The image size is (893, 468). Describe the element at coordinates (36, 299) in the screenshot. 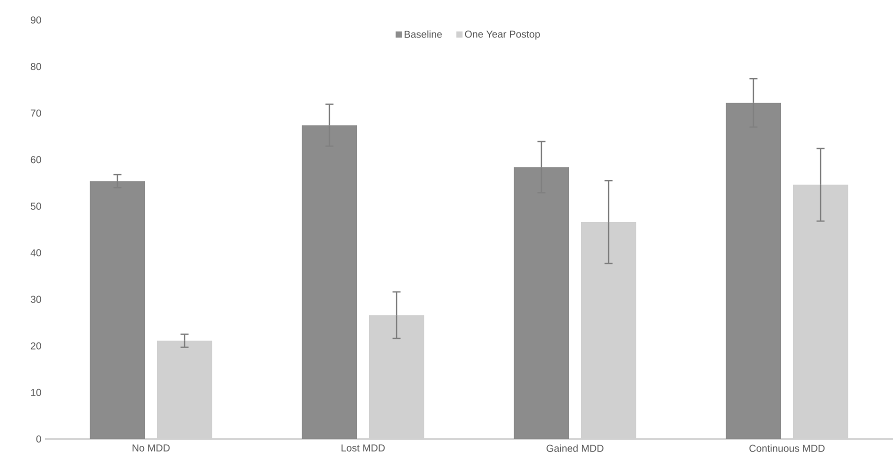

I see `y-tick-label: 30` at that location.